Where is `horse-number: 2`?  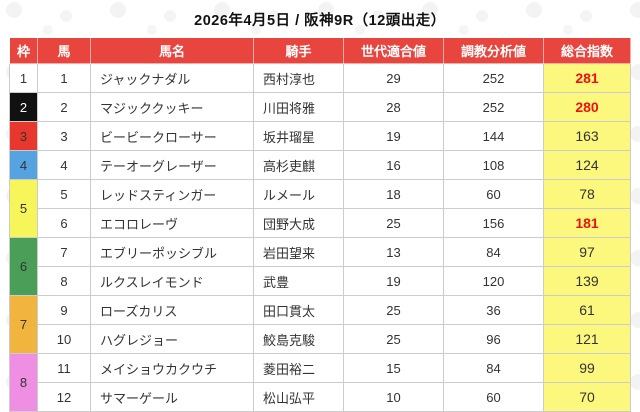
horse-number: 2 is located at coordinates (64, 107).